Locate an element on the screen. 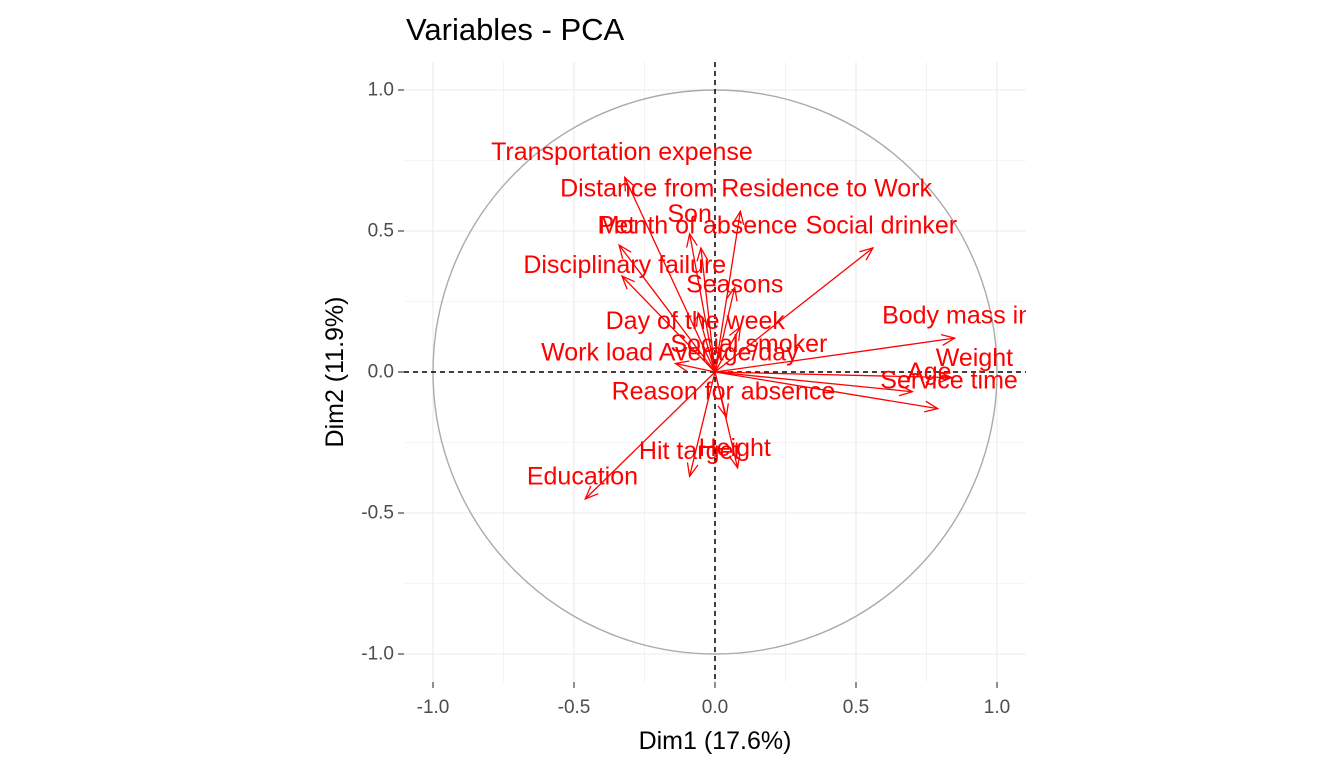 This screenshot has width=1344, height=768. variable-label: Body mass index is located at coordinates (977, 316).